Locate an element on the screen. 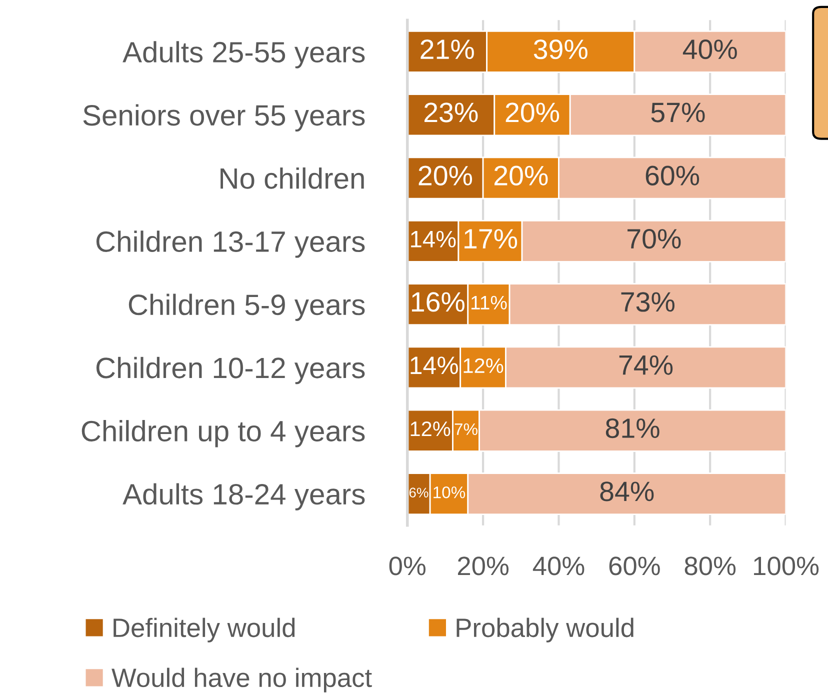  legend-label: Probably would is located at coordinates (545, 630).